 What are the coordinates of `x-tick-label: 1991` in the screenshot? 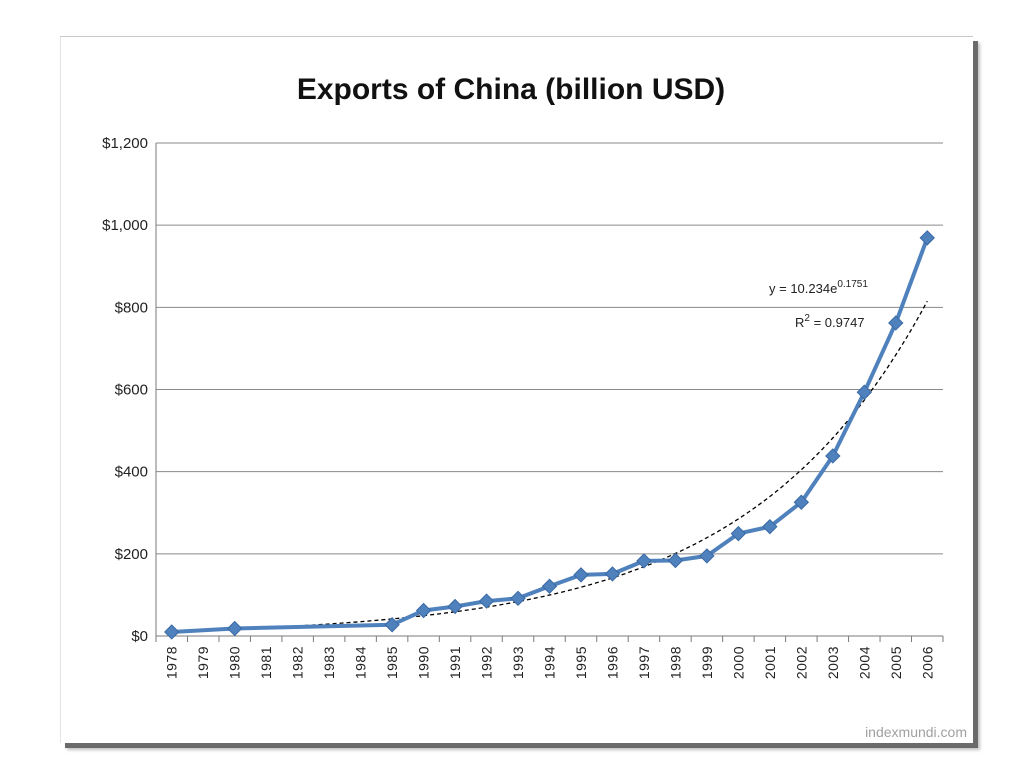 It's located at (455, 662).